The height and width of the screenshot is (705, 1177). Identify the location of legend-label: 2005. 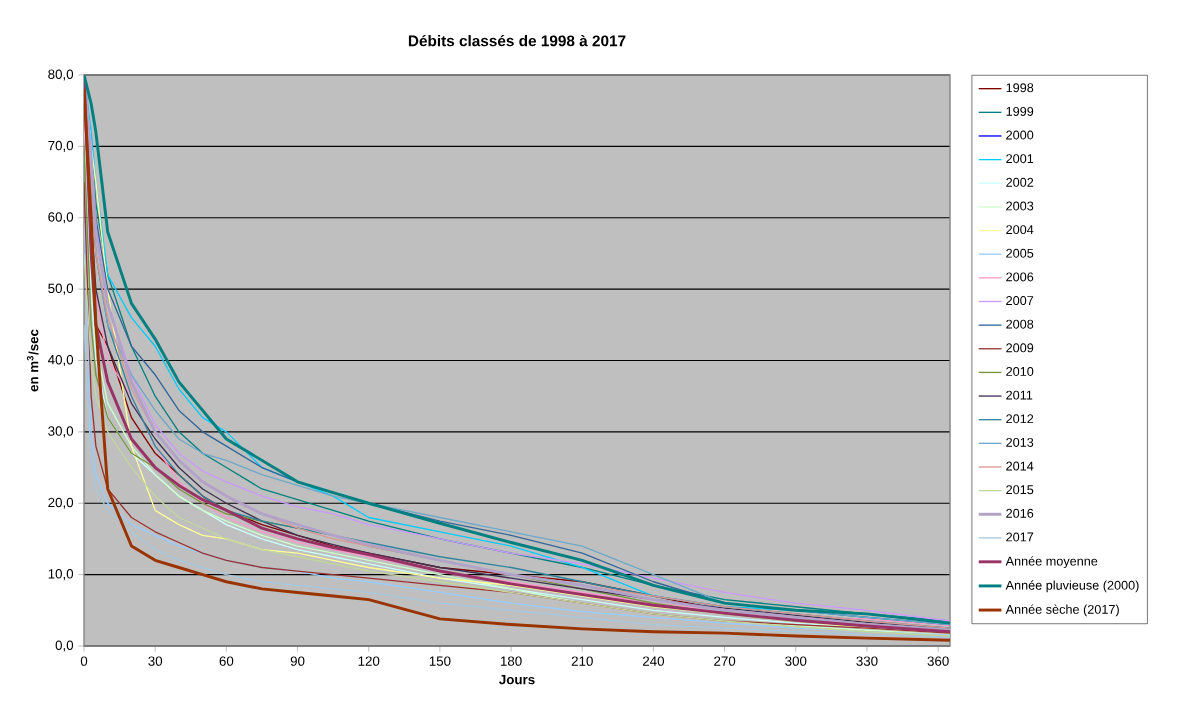
(1020, 253).